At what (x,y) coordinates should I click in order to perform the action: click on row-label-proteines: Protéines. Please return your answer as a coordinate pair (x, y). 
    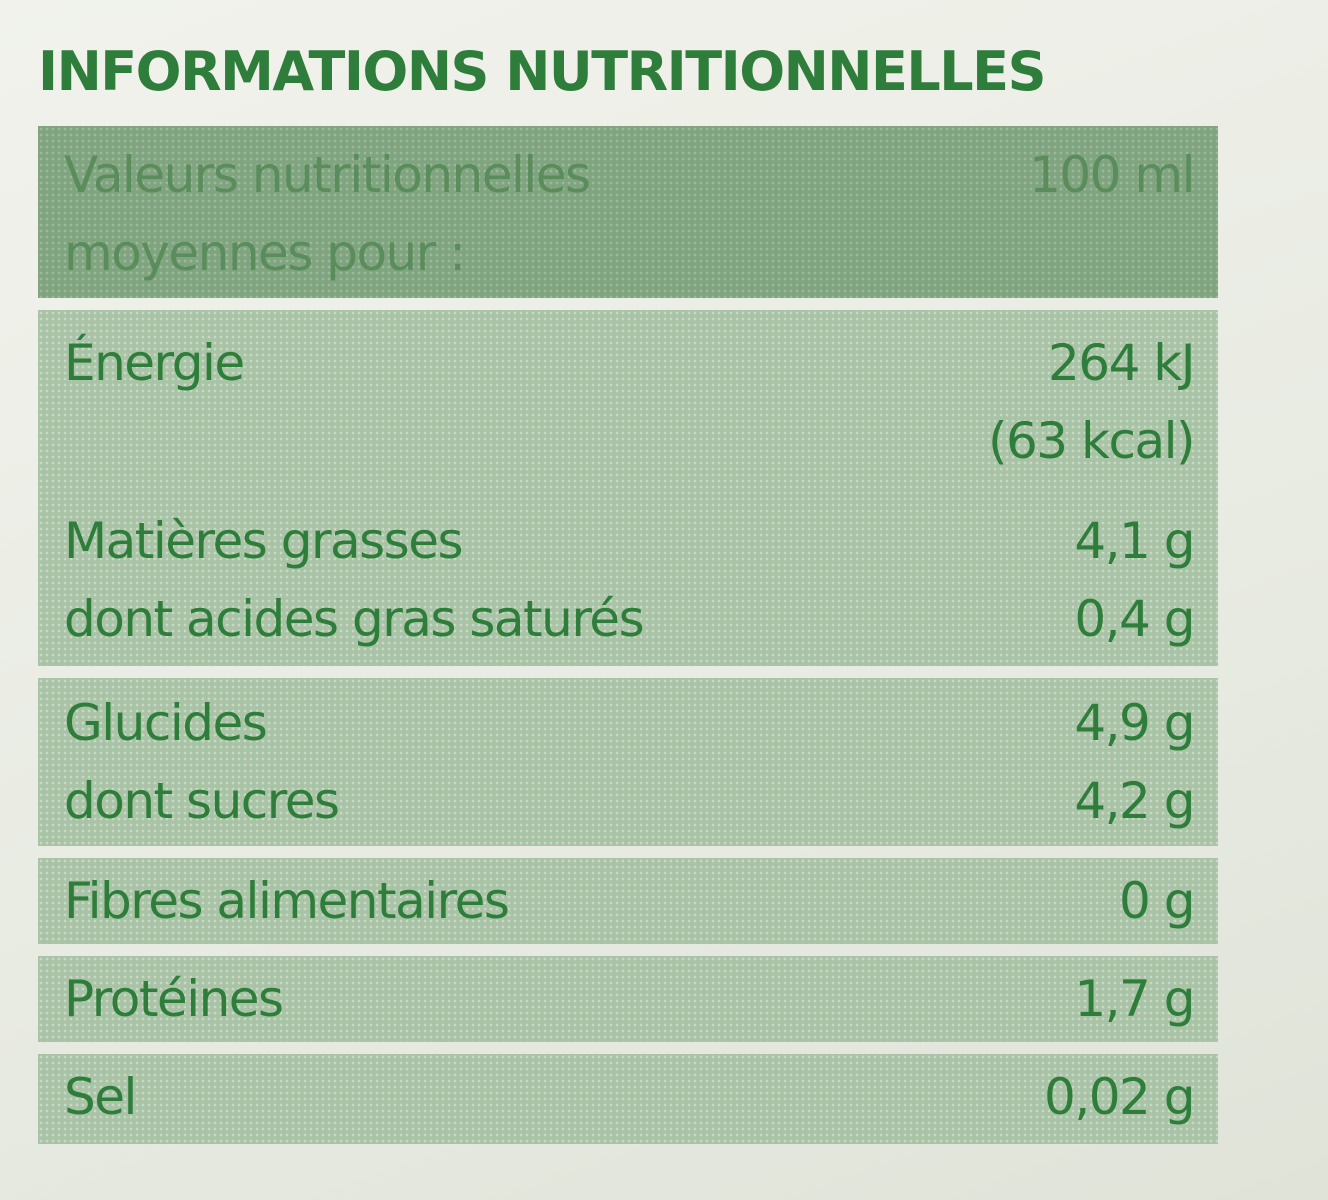
    Looking at the image, I should click on (174, 999).